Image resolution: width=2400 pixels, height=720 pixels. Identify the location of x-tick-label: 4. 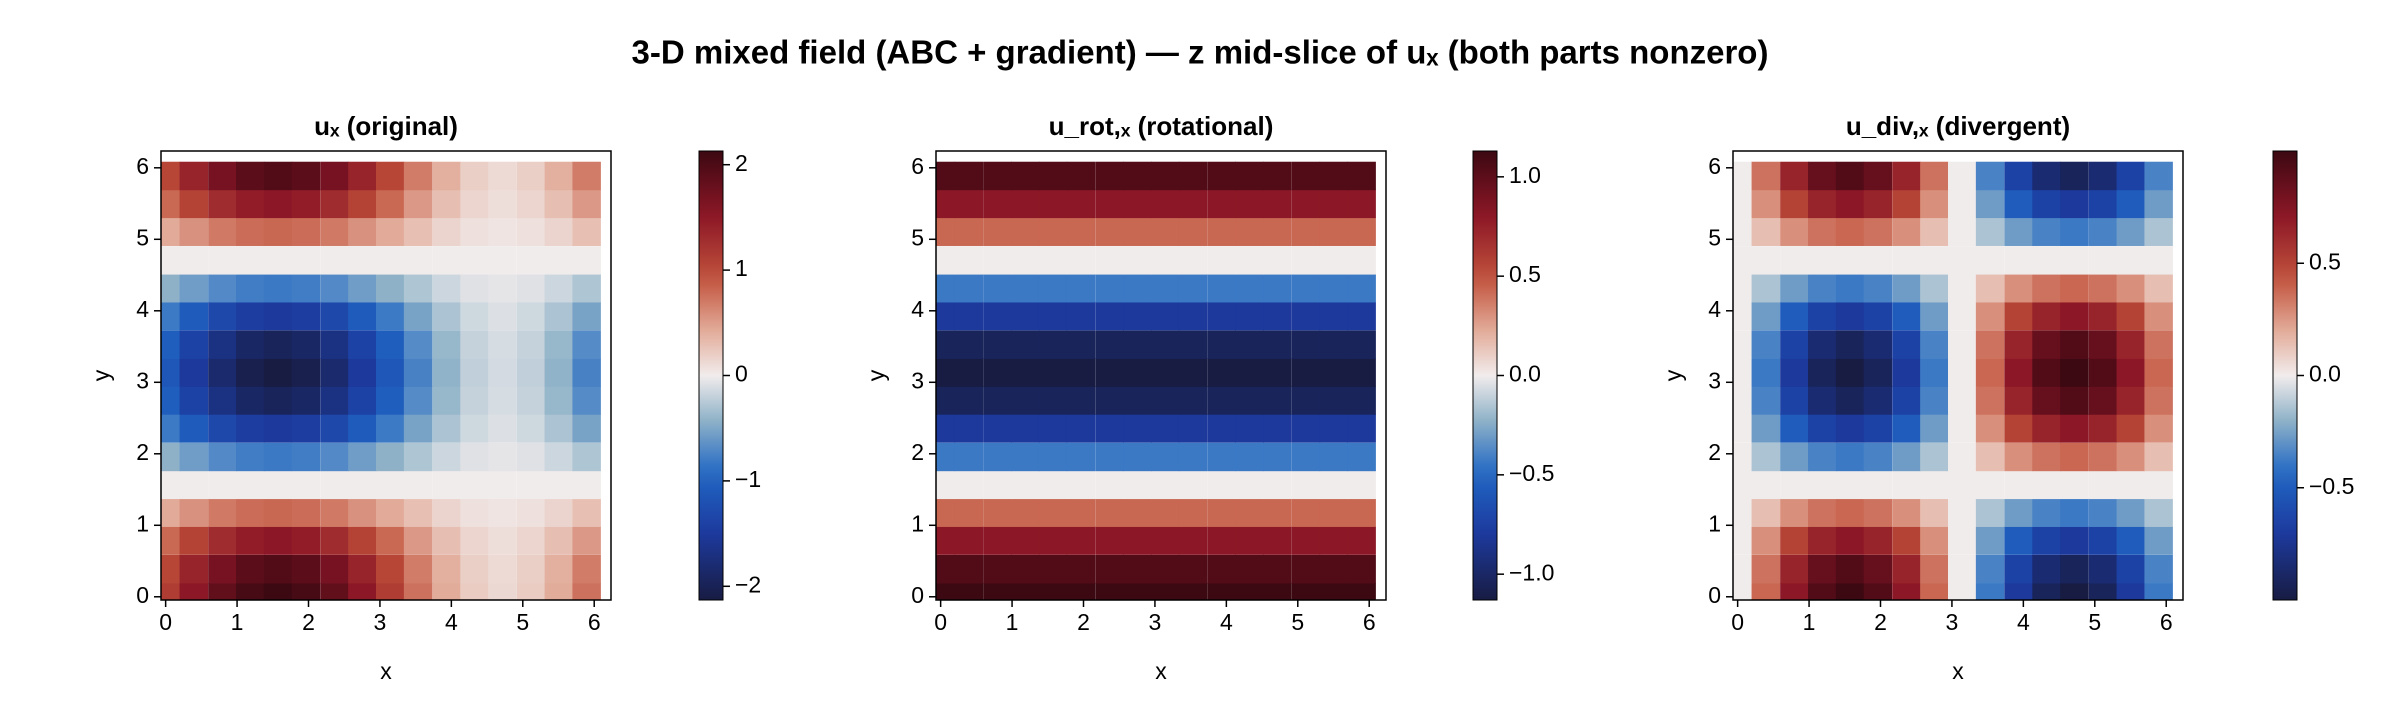
(1226, 622).